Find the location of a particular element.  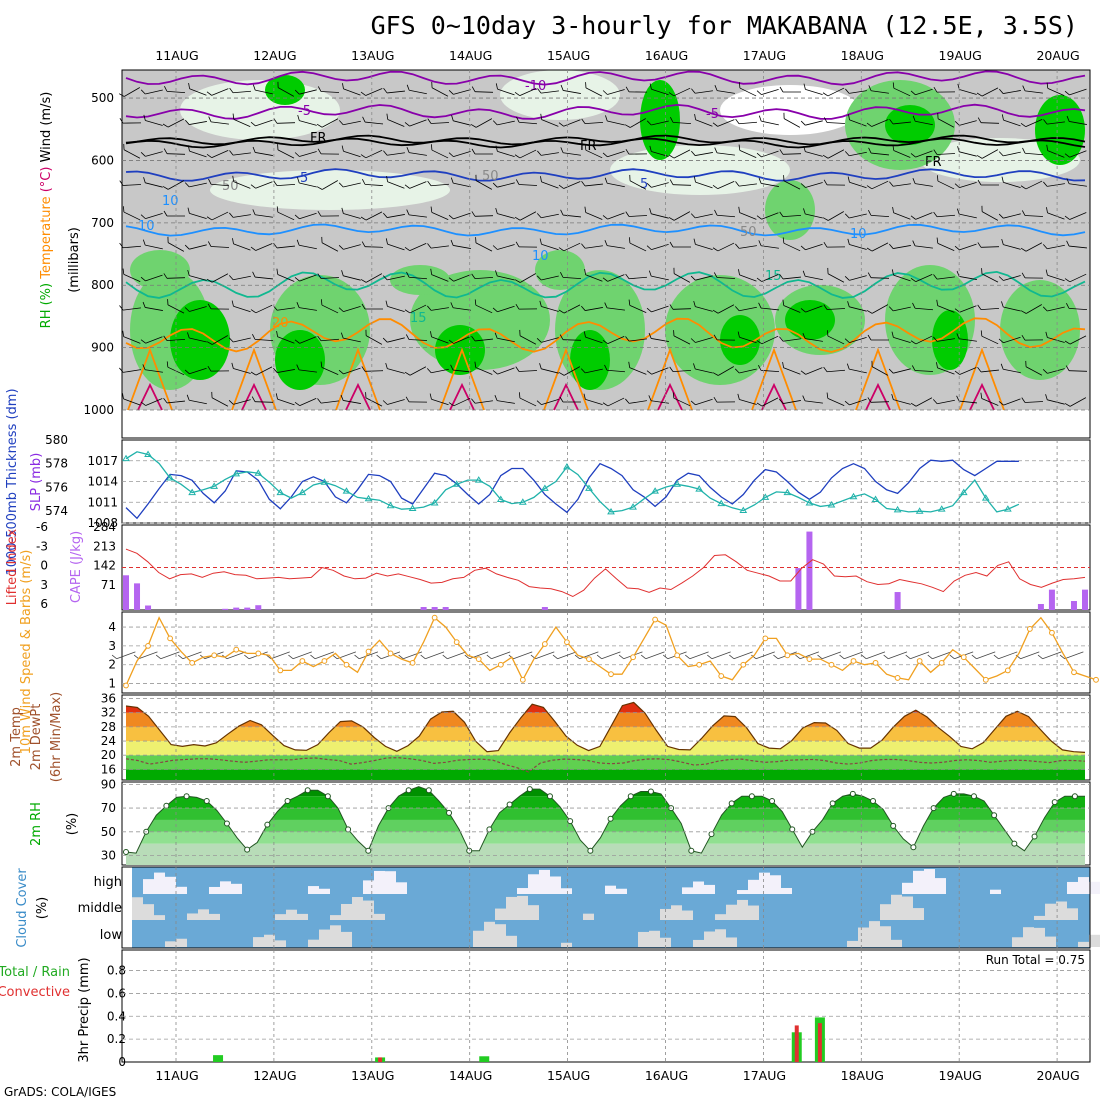

rh-blob is located at coordinates (285, 90).